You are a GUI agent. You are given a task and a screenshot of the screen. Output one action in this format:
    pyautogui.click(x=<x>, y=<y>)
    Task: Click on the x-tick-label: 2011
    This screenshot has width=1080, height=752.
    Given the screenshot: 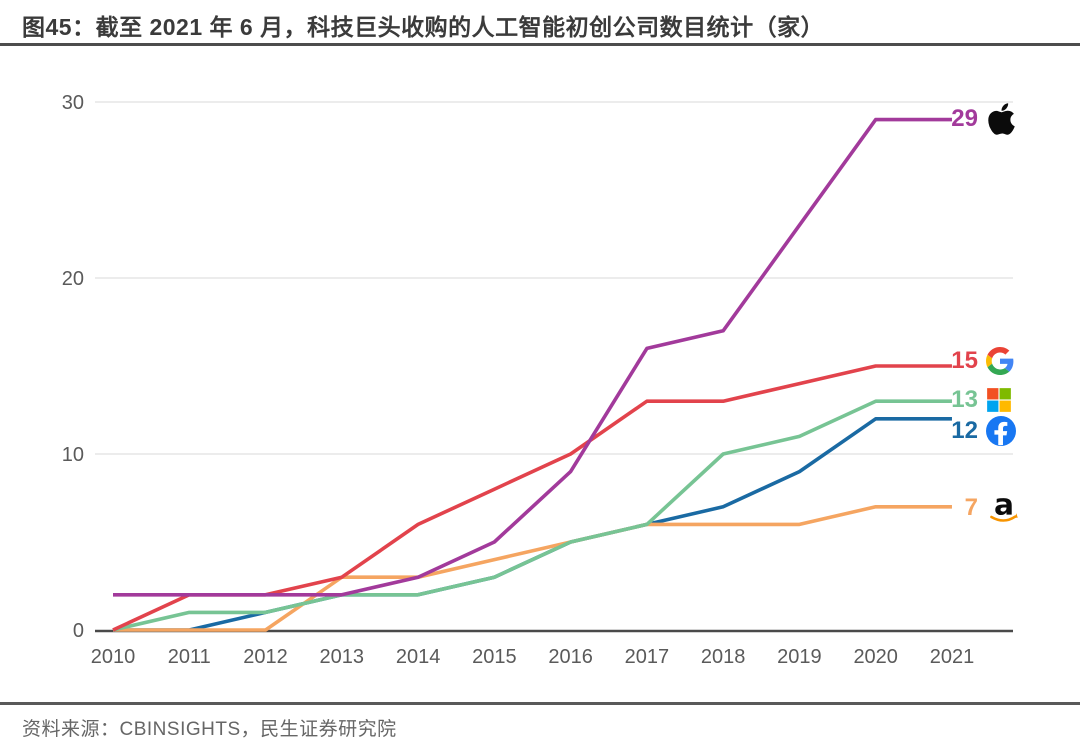 What is the action you would take?
    pyautogui.click(x=189, y=657)
    